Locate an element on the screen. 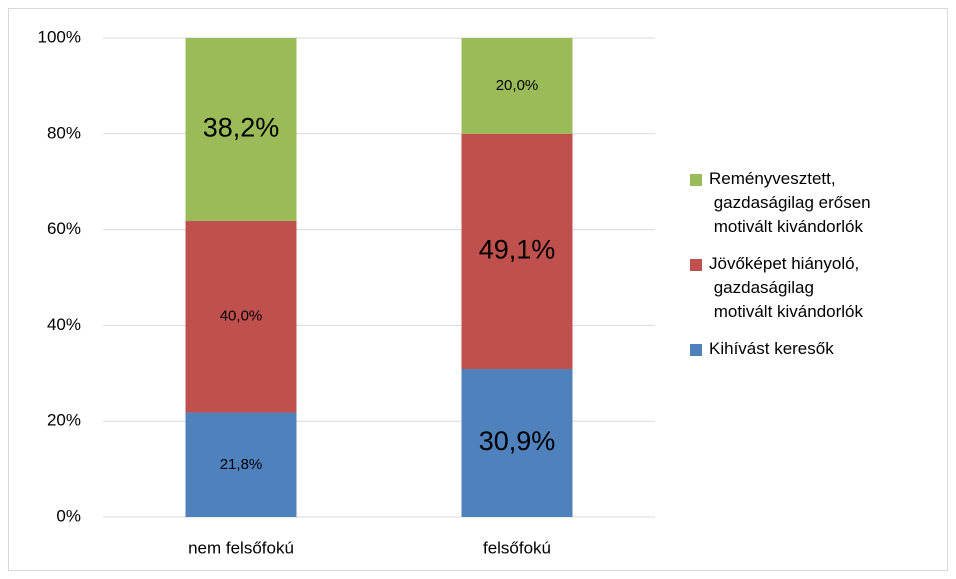 The height and width of the screenshot is (579, 956). x-tick-label: nem felsőfokú is located at coordinates (241, 547).